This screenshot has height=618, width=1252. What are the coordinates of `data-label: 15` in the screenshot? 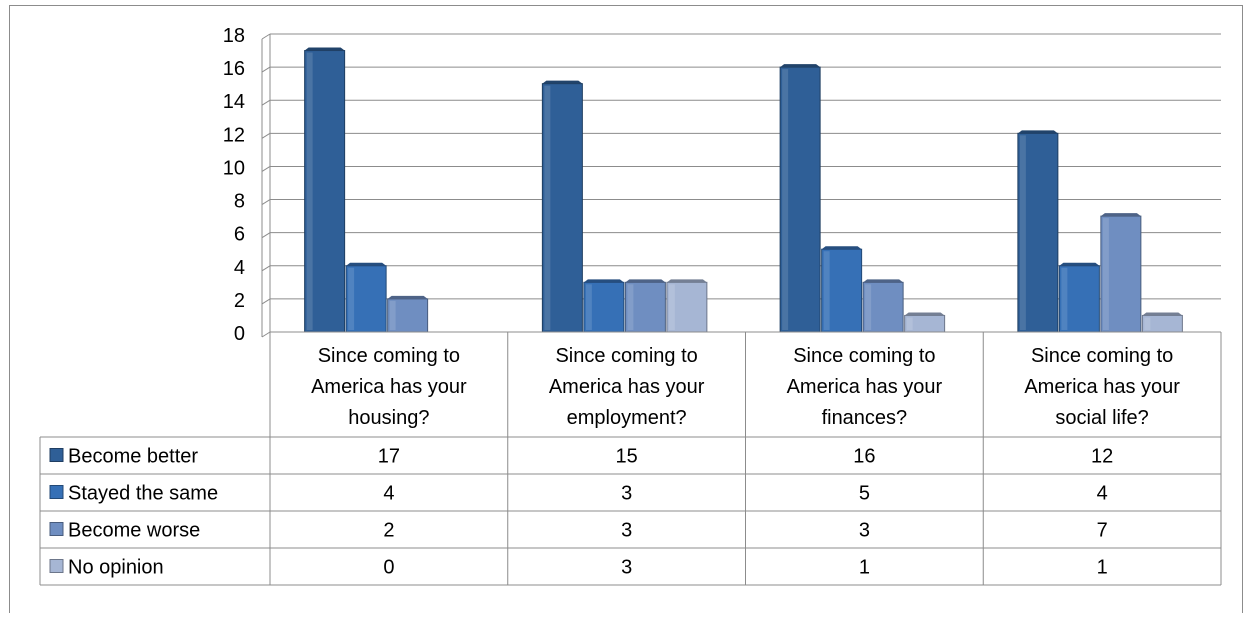 It's located at (627, 457).